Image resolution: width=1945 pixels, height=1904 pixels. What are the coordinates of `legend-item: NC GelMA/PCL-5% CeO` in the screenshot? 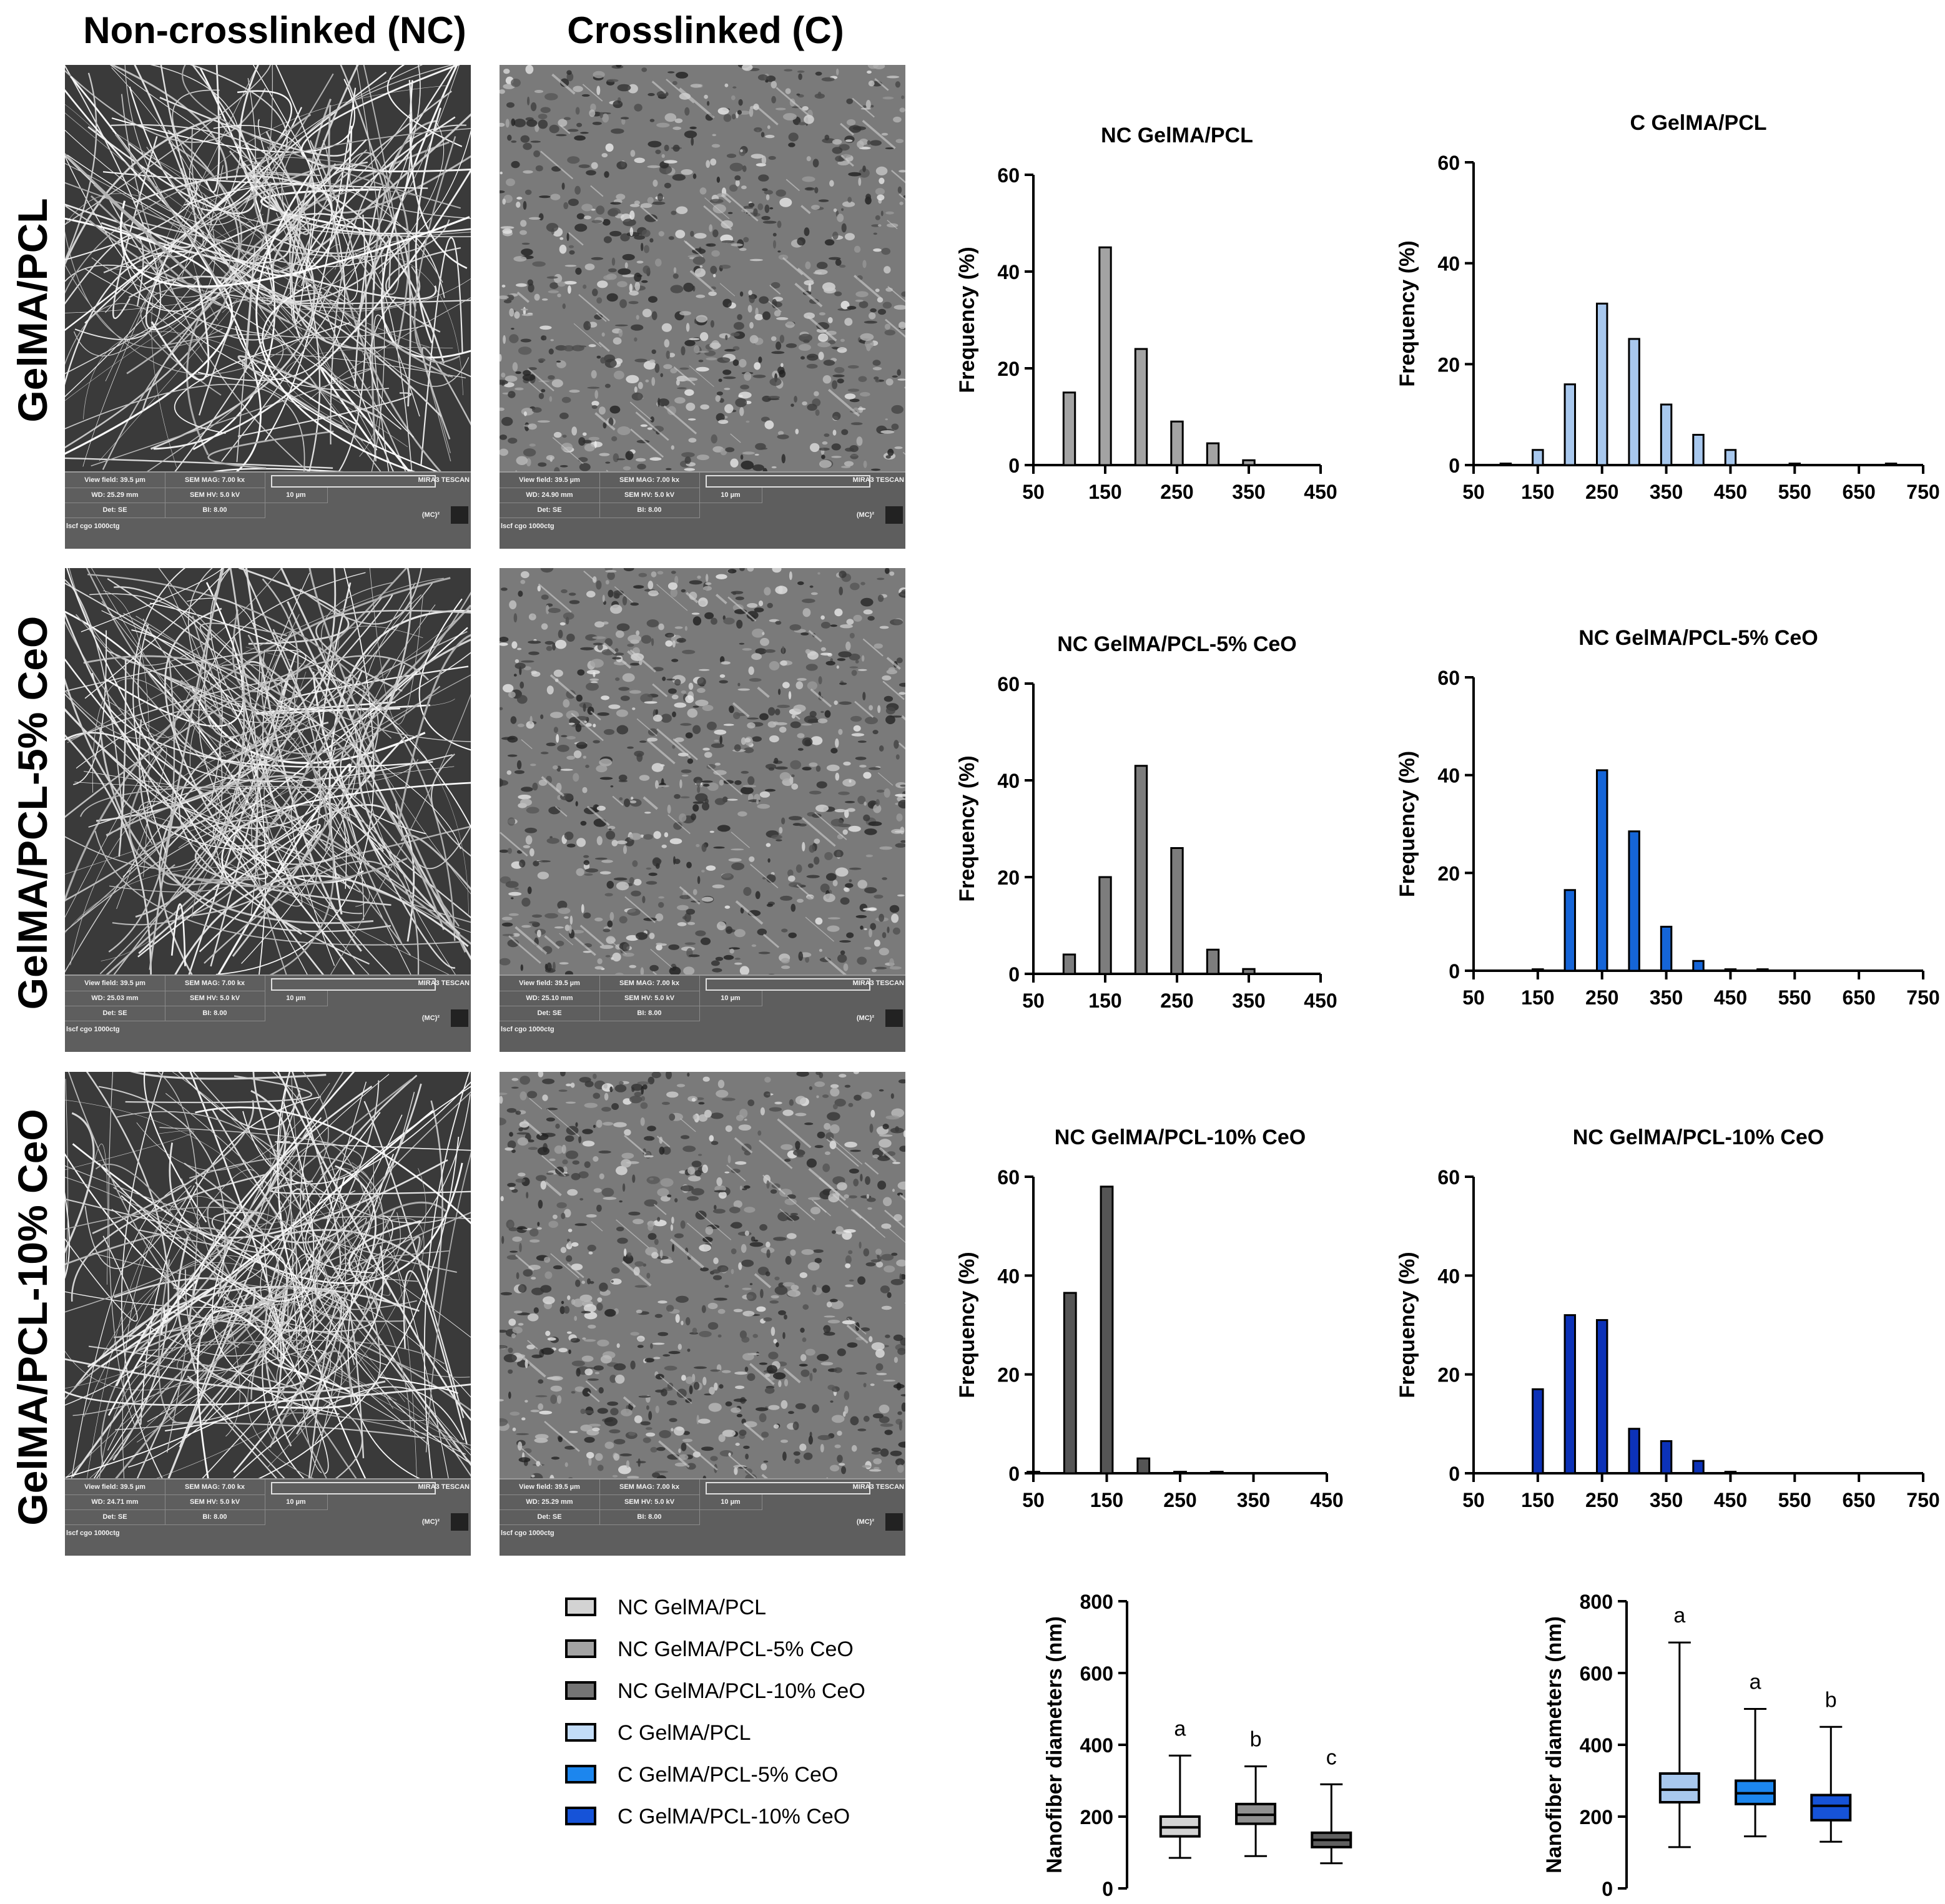 It's located at (740, 1649).